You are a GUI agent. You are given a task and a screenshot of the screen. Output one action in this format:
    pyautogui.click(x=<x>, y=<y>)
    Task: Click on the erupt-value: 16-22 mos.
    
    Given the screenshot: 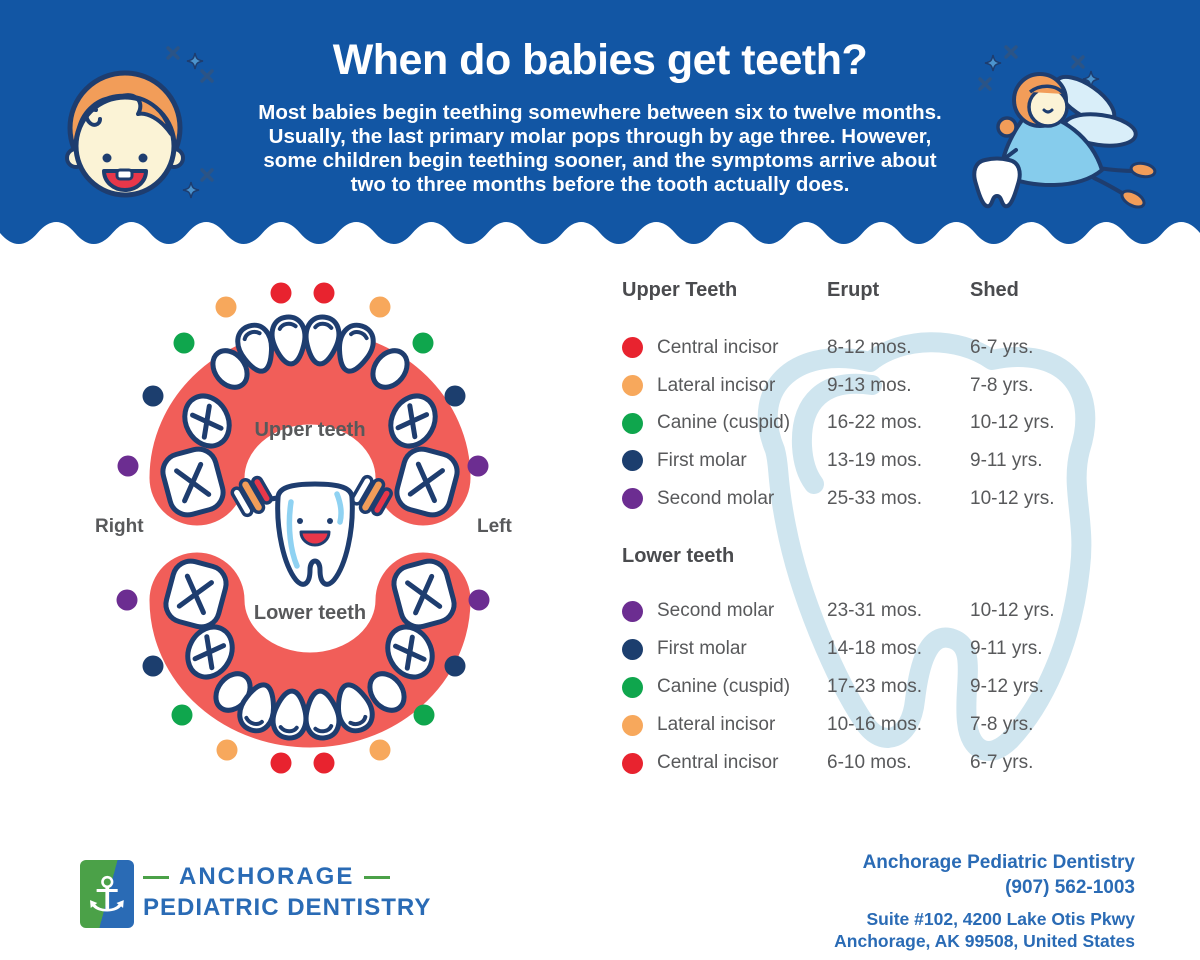 What is the action you would take?
    pyautogui.click(x=875, y=423)
    